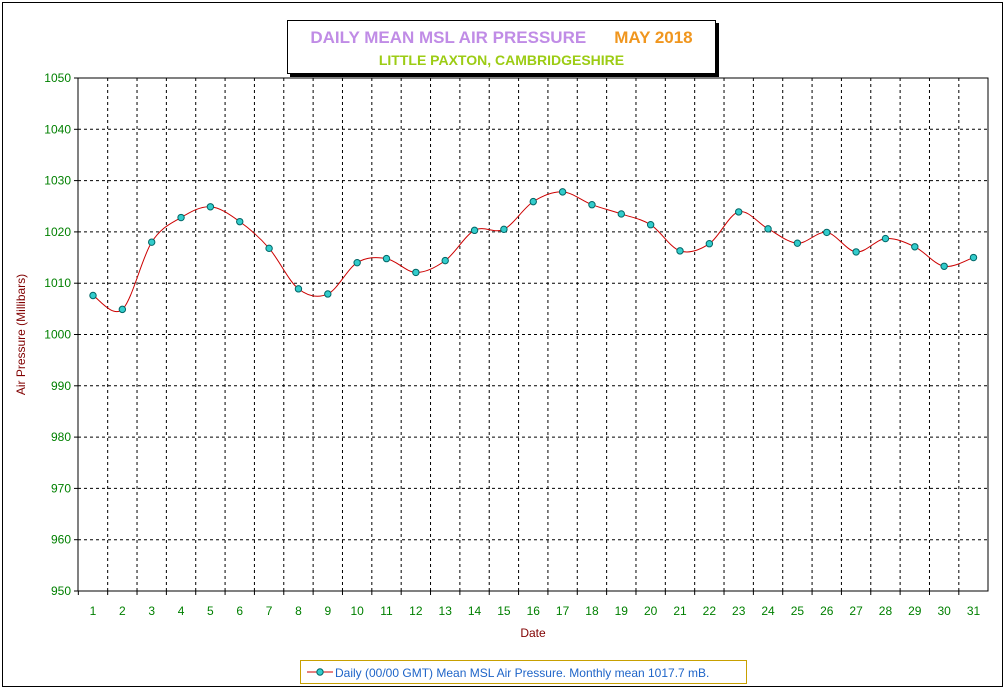 The height and width of the screenshot is (691, 1007). What do you see at coordinates (827, 611) in the screenshot?
I see `x-tick-label: 26` at bounding box center [827, 611].